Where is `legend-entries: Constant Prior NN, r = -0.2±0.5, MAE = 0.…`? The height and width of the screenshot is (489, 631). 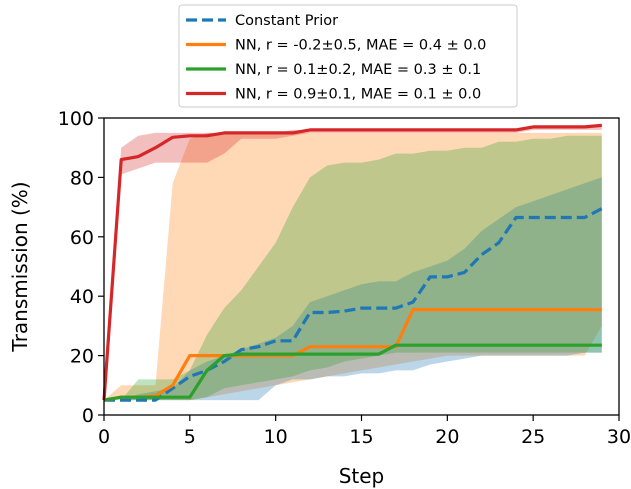
legend-entries: Constant Prior NN, r = -0.2±0.5, MAE = 0.… is located at coordinates (336, 58).